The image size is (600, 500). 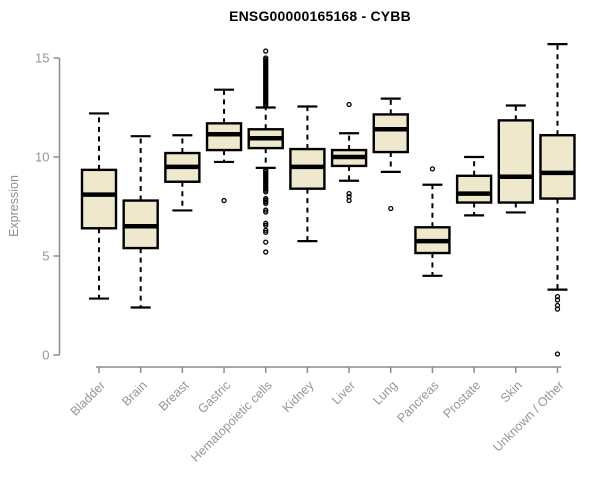 I want to click on y-axis-tick-label: 0, so click(x=45, y=355).